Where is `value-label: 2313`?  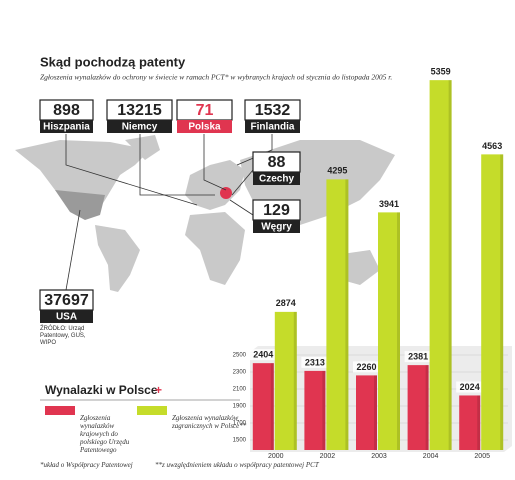
value-label: 2313 is located at coordinates (315, 362).